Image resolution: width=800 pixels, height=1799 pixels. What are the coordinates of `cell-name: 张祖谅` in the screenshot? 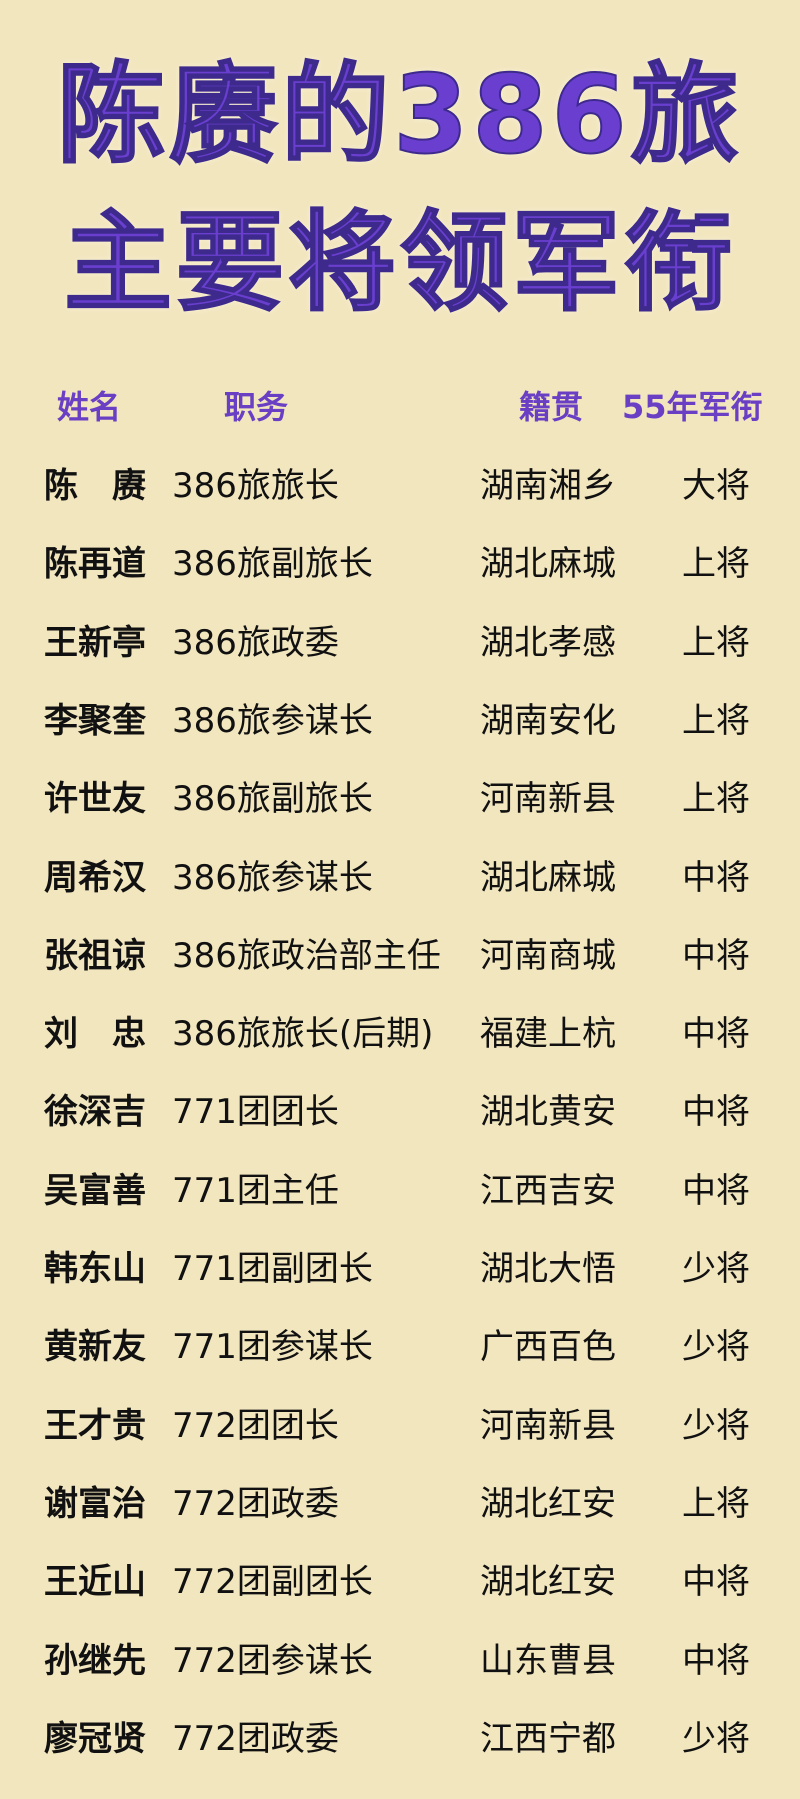 It's located at (95, 955).